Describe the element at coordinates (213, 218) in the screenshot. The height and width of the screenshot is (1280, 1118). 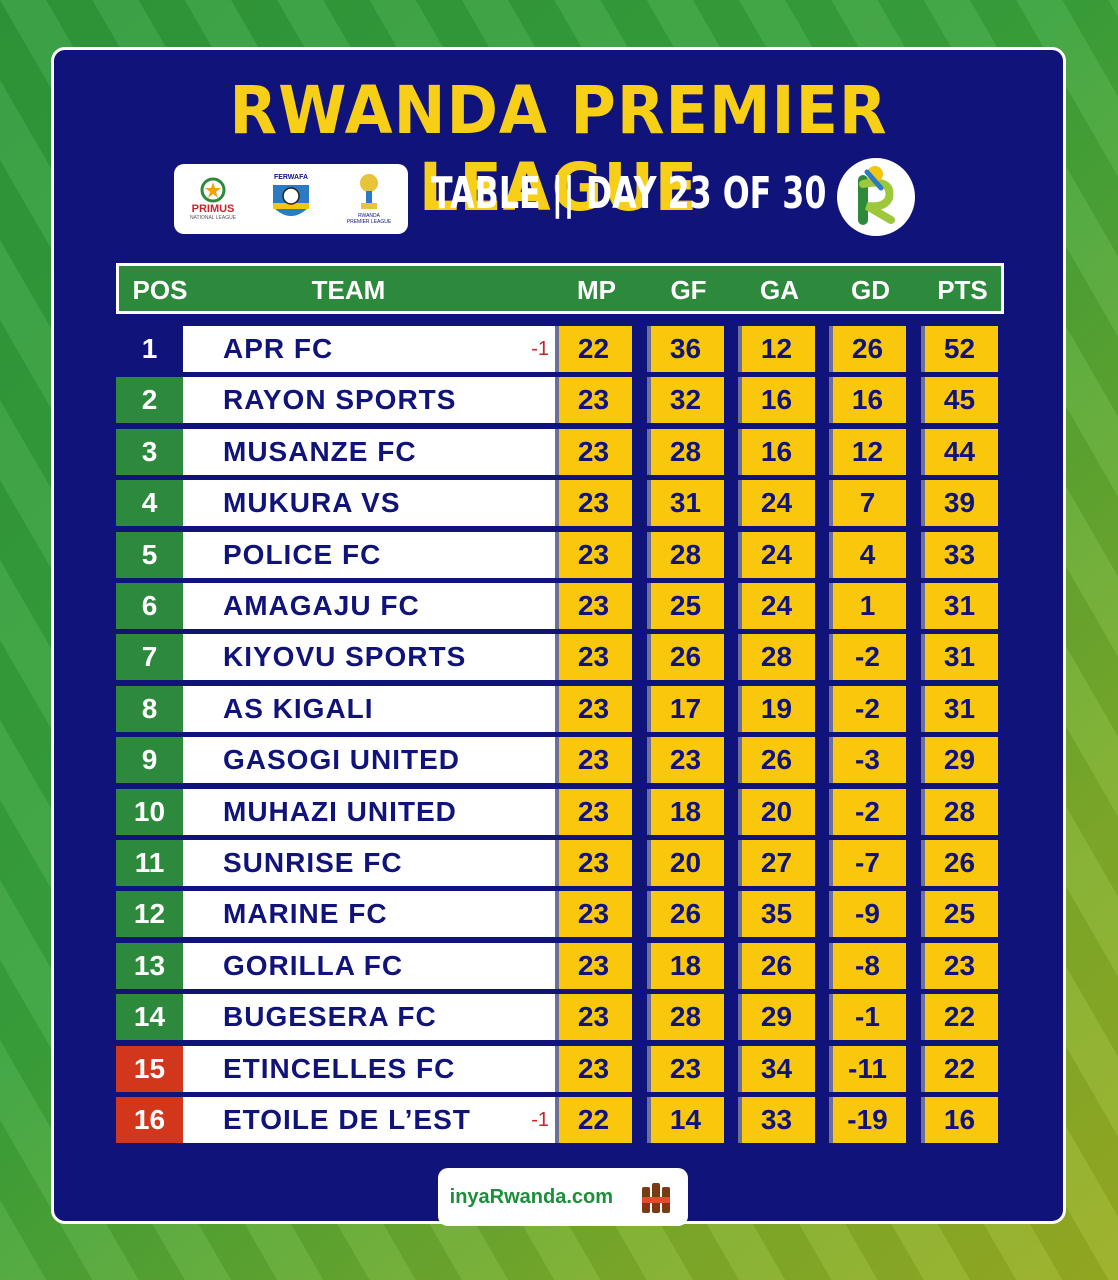
I see `primus-sub: NATIONAL LEAGUE` at that location.